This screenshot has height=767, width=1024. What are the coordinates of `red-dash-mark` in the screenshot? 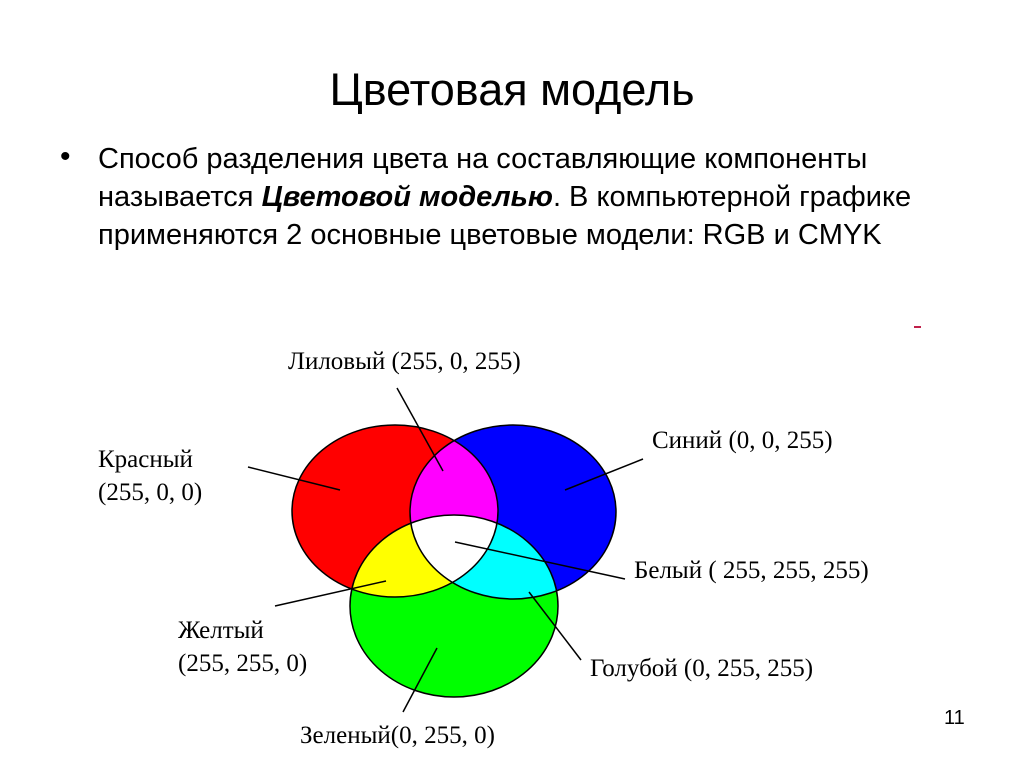 It's located at (917, 327).